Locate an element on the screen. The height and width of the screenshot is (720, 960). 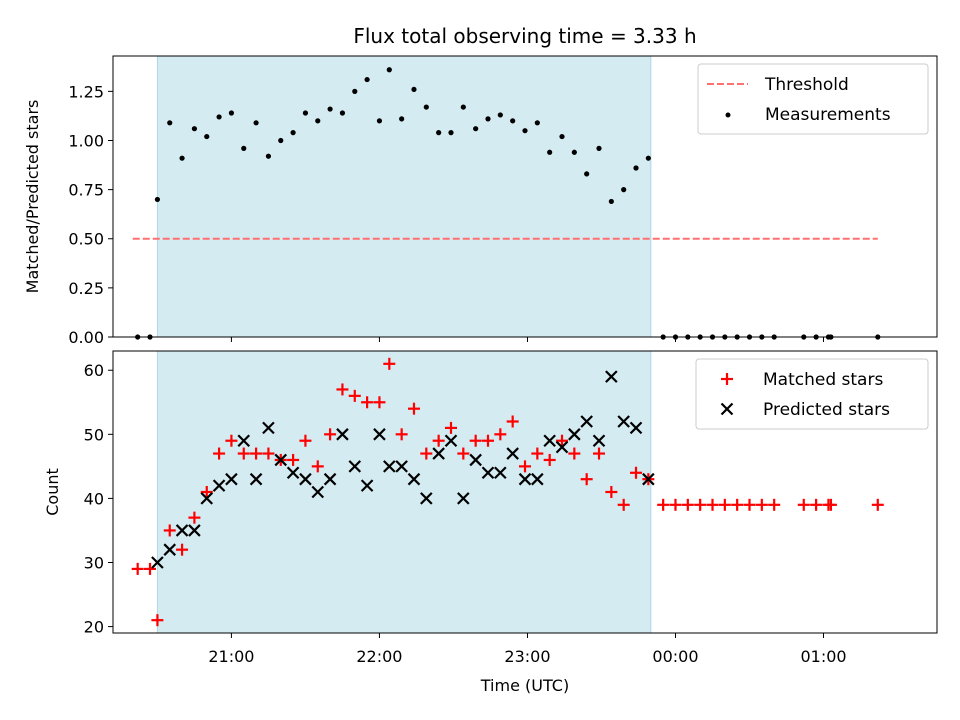
top-y-axis-label: Matched/Predicted stars is located at coordinates (32, 197).